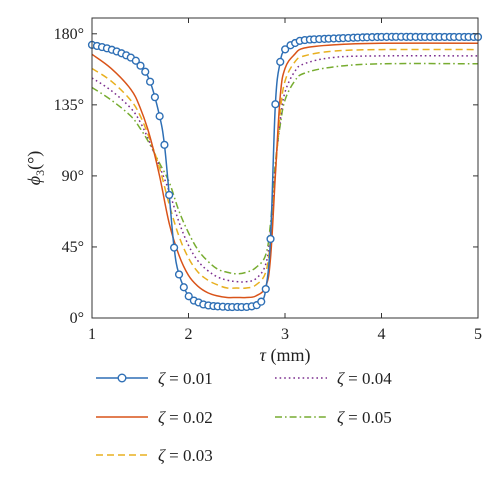  What do you see at coordinates (69, 34) in the screenshot?
I see `y-tick-label: 180°` at bounding box center [69, 34].